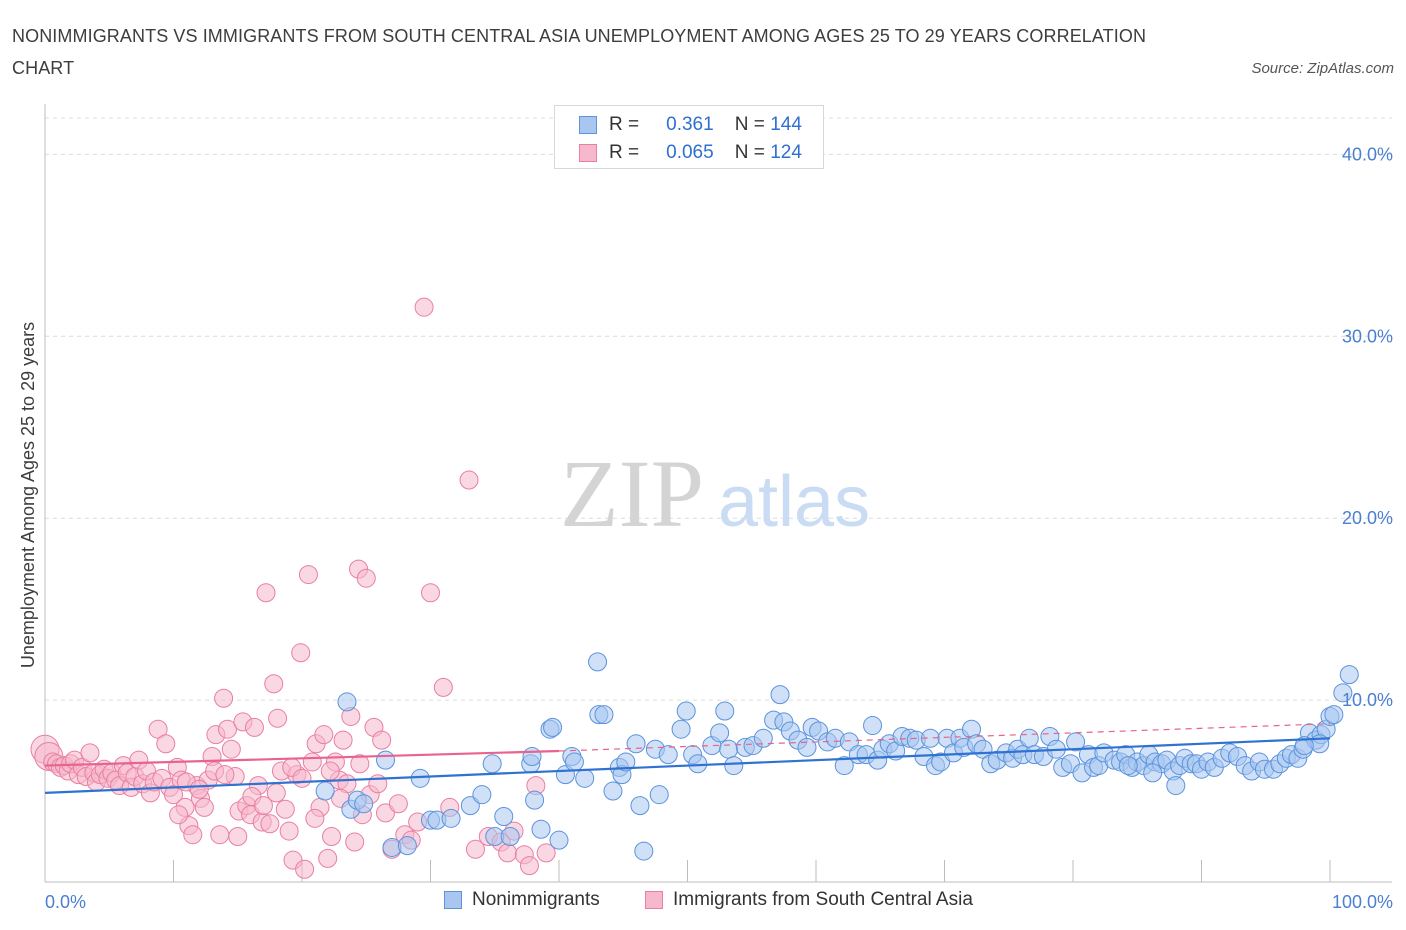 The width and height of the screenshot is (1406, 930). I want to click on legend-r-value: 0.361, so click(690, 124).